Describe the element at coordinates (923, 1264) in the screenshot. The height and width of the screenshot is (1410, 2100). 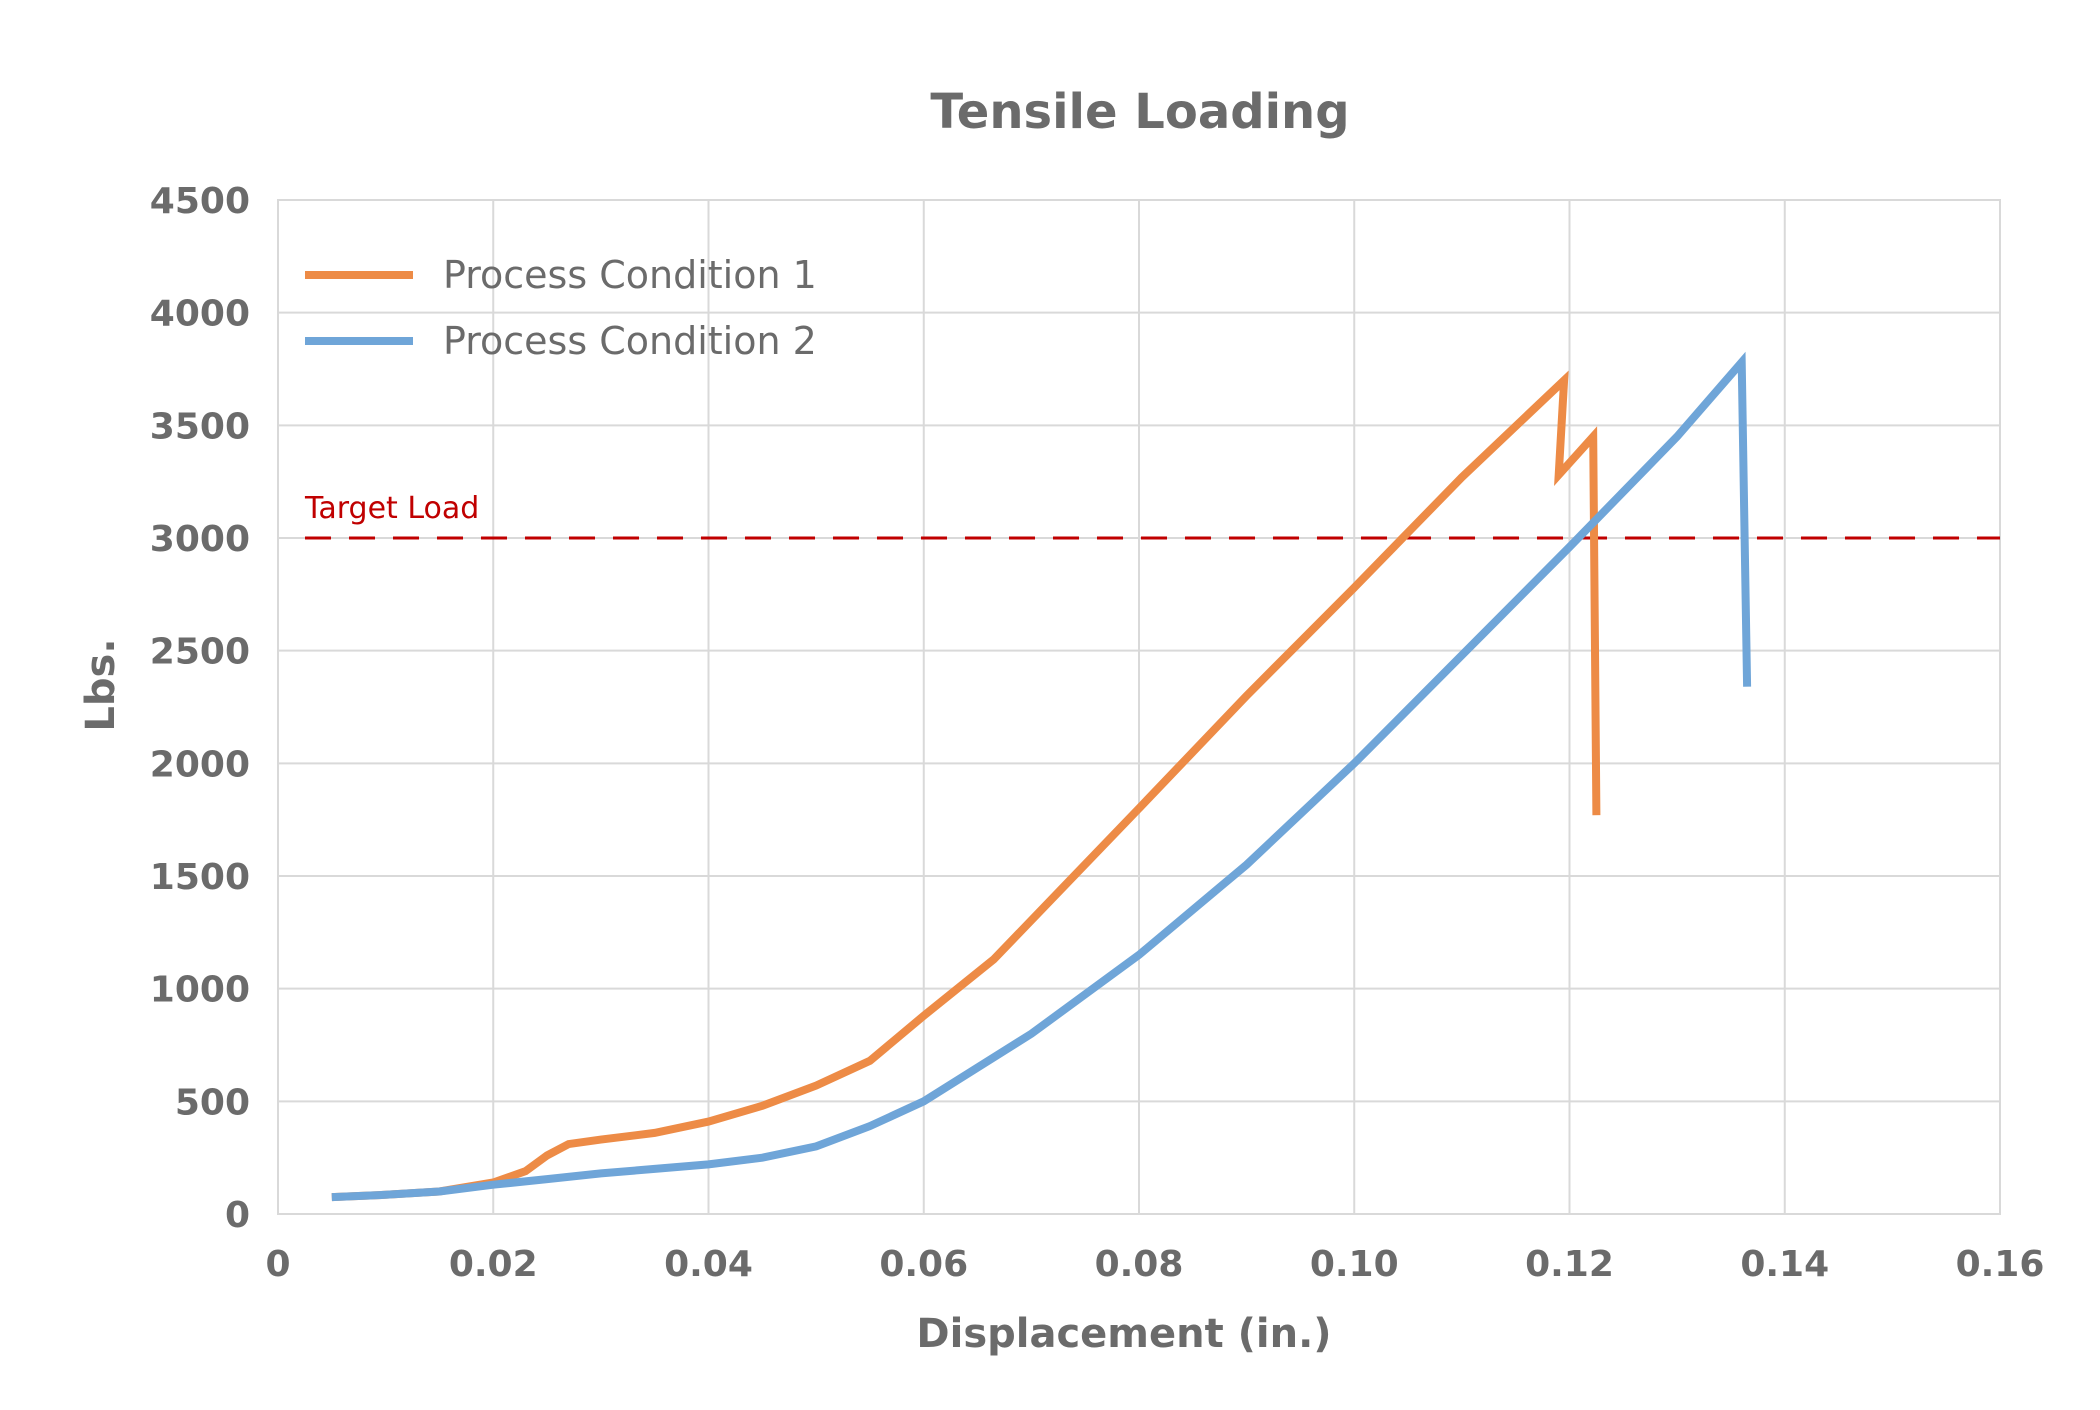
I see `x-tick-label: 0.06` at that location.